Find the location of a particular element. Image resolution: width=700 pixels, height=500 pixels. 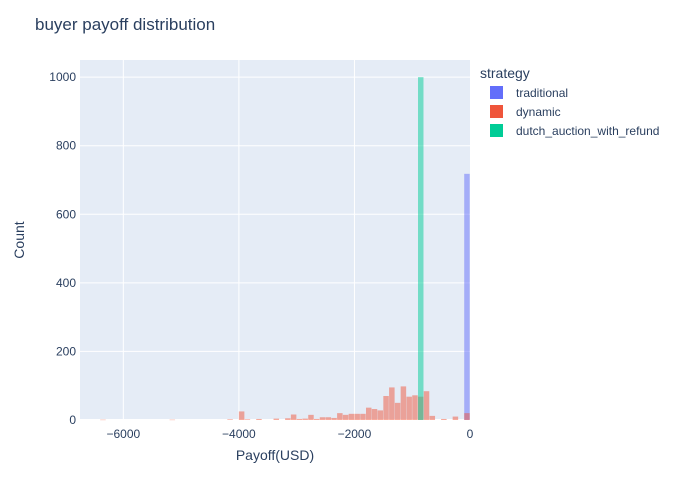

y-axis-title: Count is located at coordinates (19, 239).